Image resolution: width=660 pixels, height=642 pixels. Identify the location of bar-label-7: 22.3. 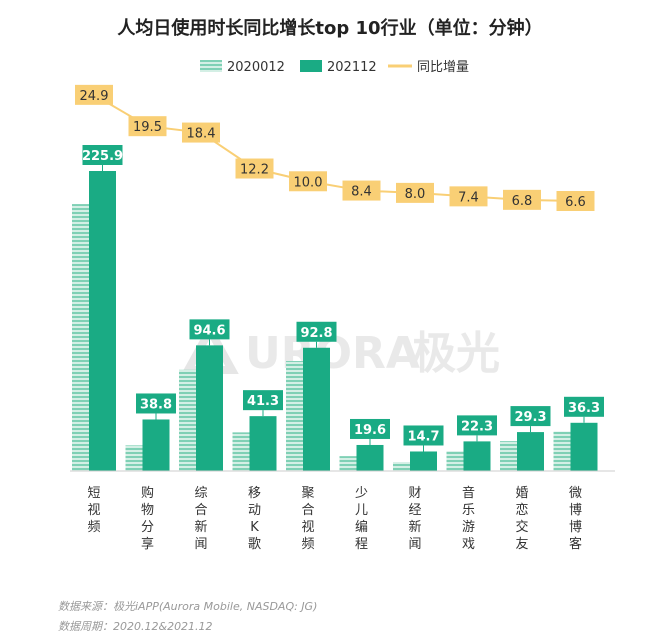
(477, 426).